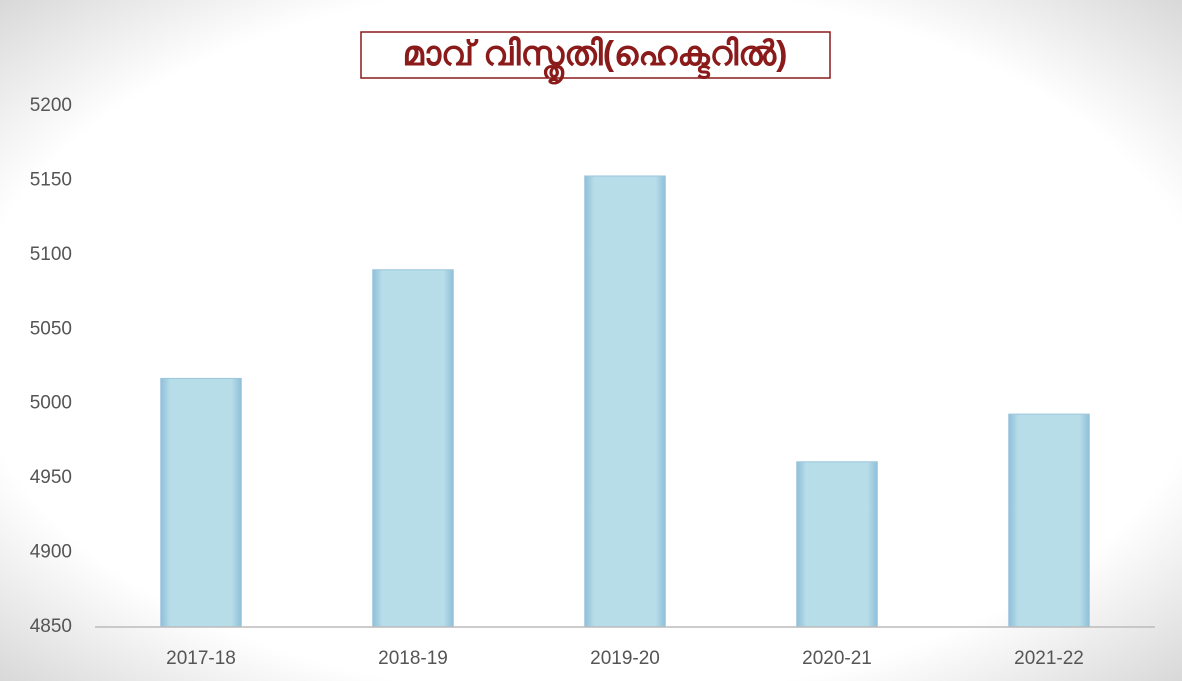 Image resolution: width=1182 pixels, height=681 pixels. I want to click on y-tick-label: 5050, so click(51, 328).